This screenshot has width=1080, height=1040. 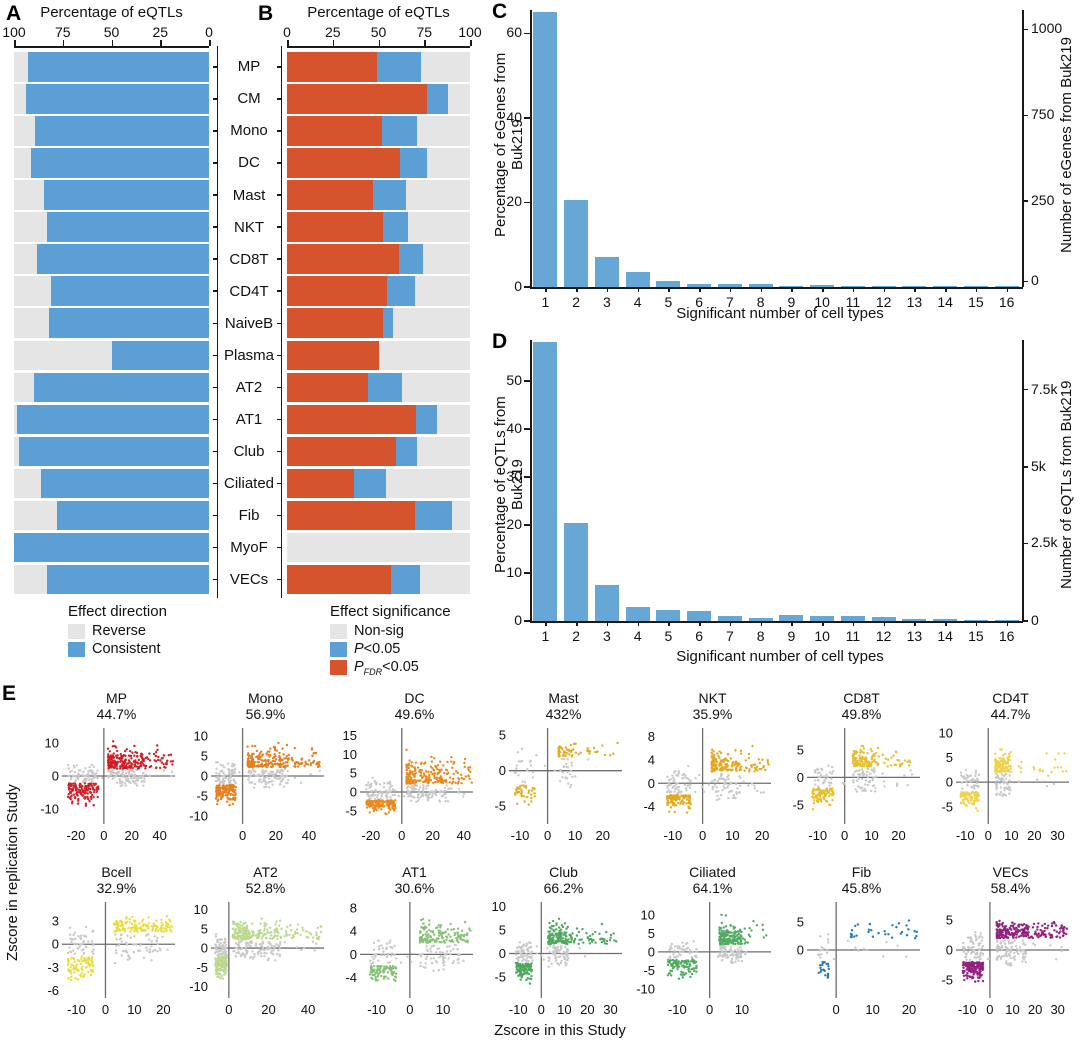 What do you see at coordinates (53, 967) in the screenshot?
I see `tick-label: -3` at bounding box center [53, 967].